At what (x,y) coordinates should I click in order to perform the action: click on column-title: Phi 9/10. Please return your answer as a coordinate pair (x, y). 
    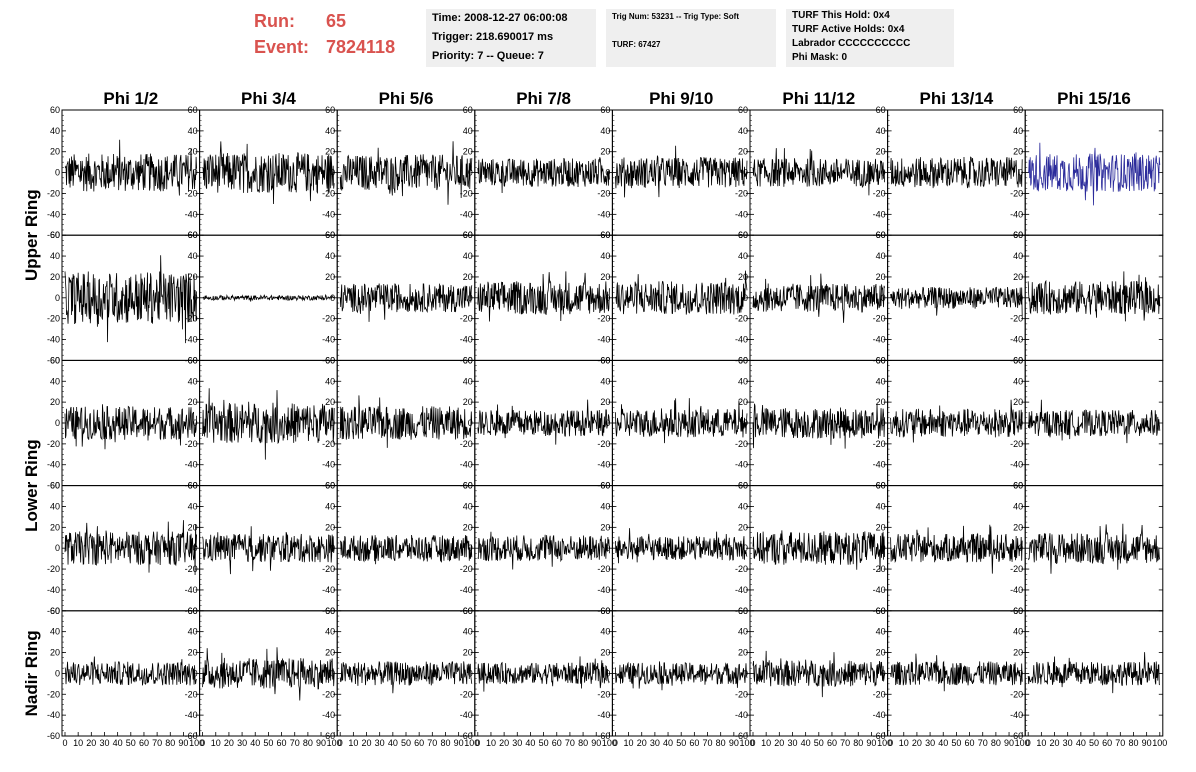
    Looking at the image, I should click on (681, 98).